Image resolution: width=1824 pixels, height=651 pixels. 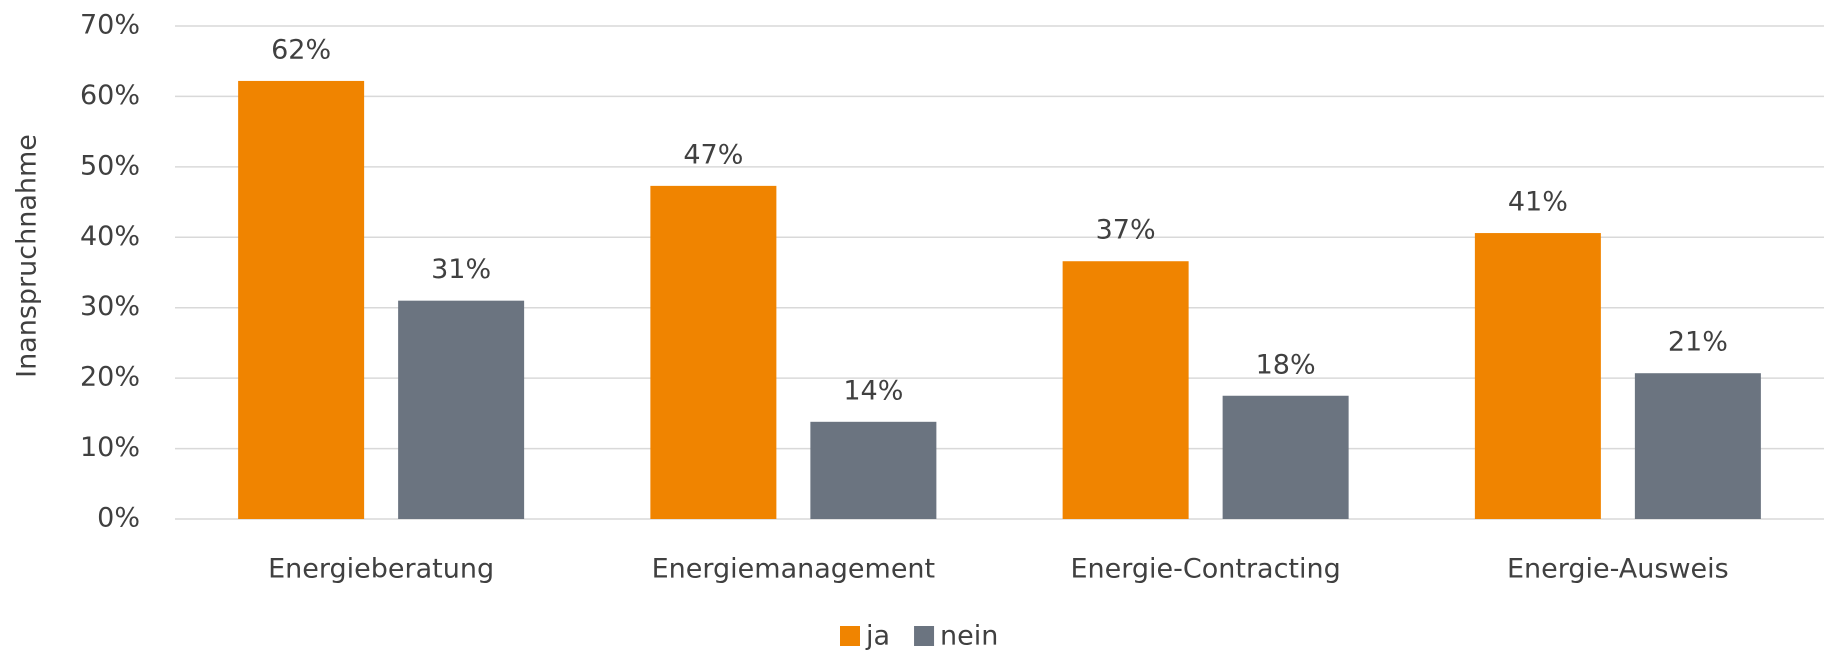 I want to click on x-tick-label: Energieberatung, so click(x=381, y=569).